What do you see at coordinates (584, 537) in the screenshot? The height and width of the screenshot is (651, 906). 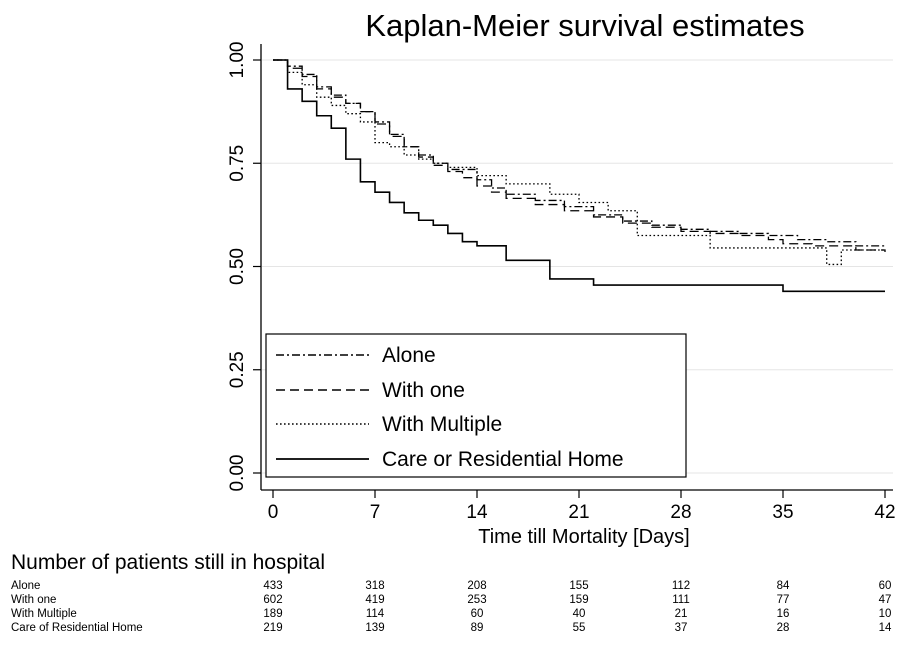 I see `x-axis-title: Time till Mortality [Days]` at bounding box center [584, 537].